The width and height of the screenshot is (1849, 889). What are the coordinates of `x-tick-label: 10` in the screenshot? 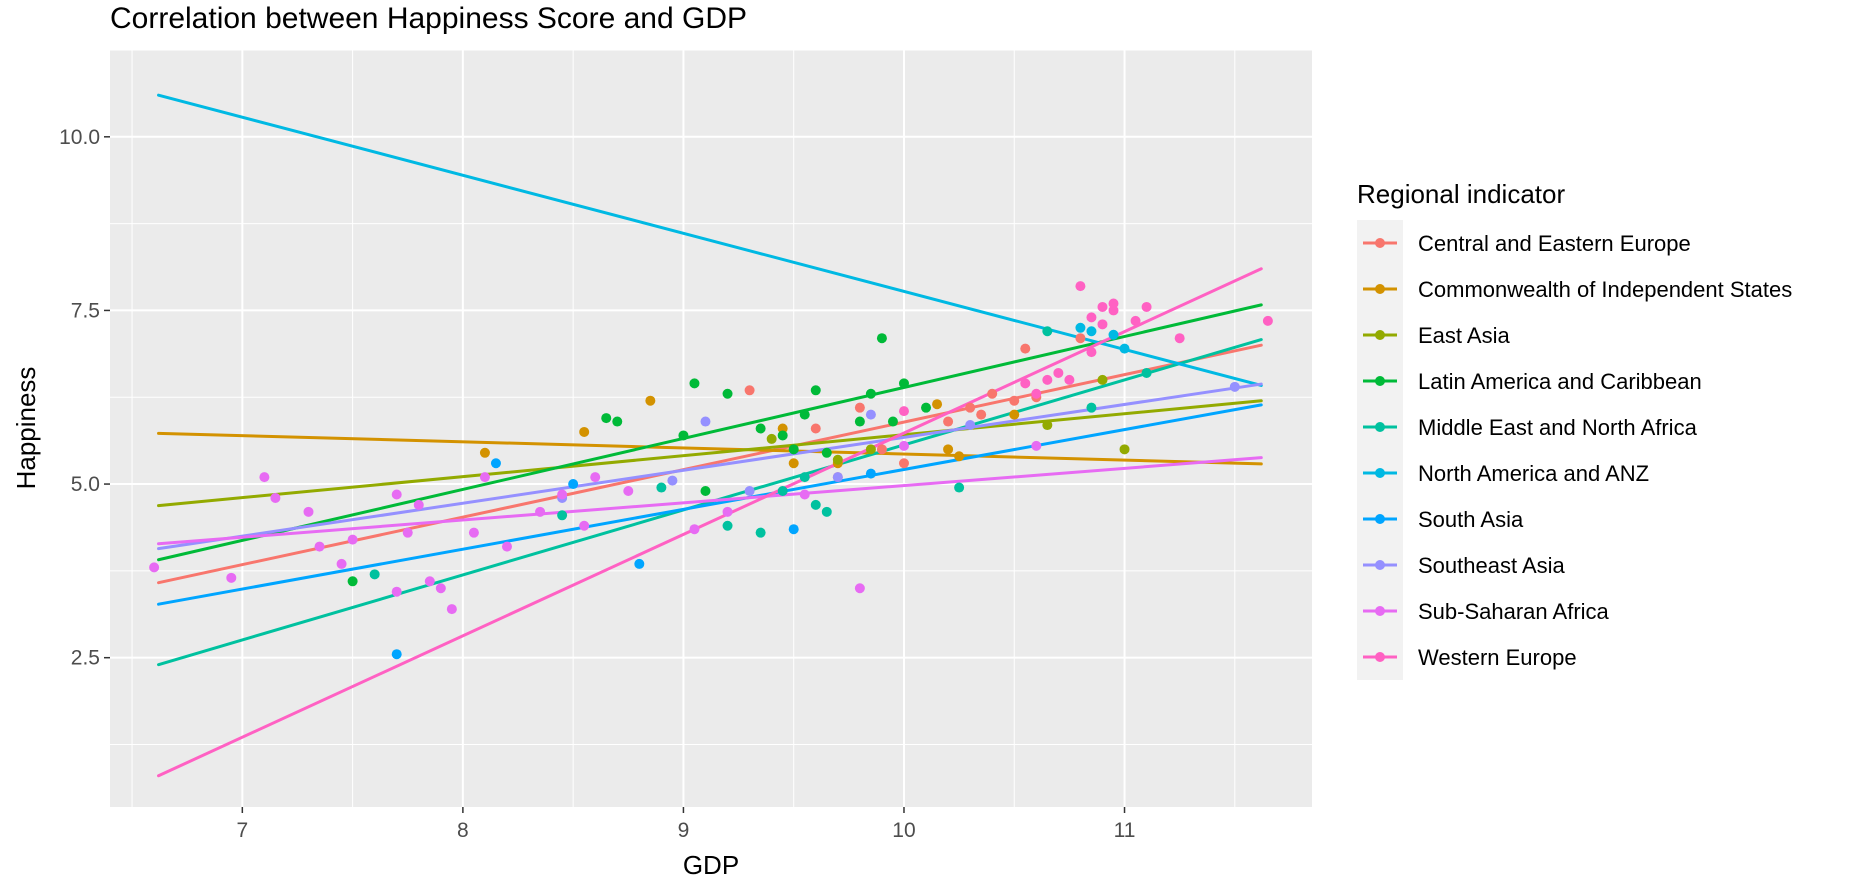 It's located at (903, 830).